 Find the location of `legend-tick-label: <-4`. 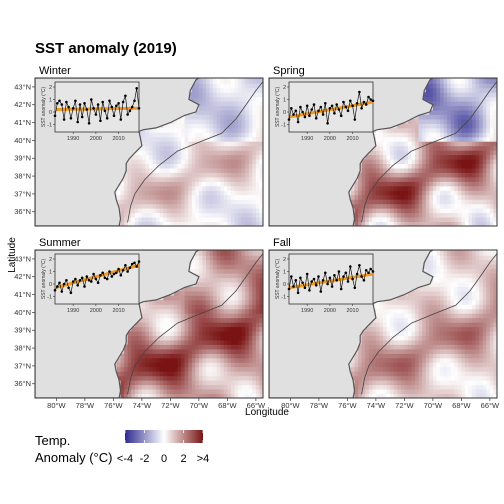

legend-tick-label: <-4 is located at coordinates (125, 459).